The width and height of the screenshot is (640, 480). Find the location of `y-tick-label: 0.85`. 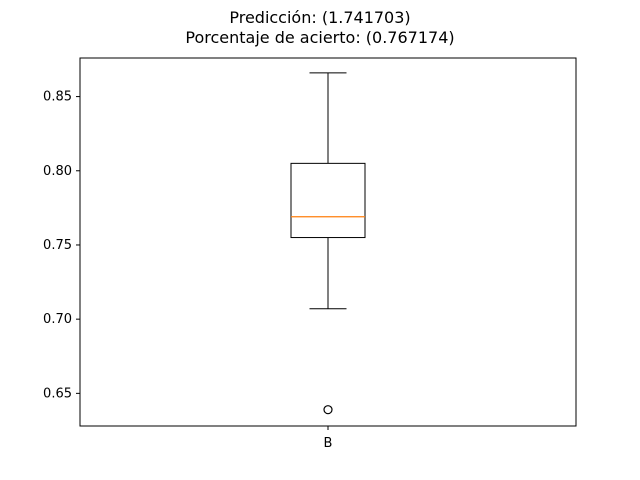

y-tick-label: 0.85 is located at coordinates (57, 97).